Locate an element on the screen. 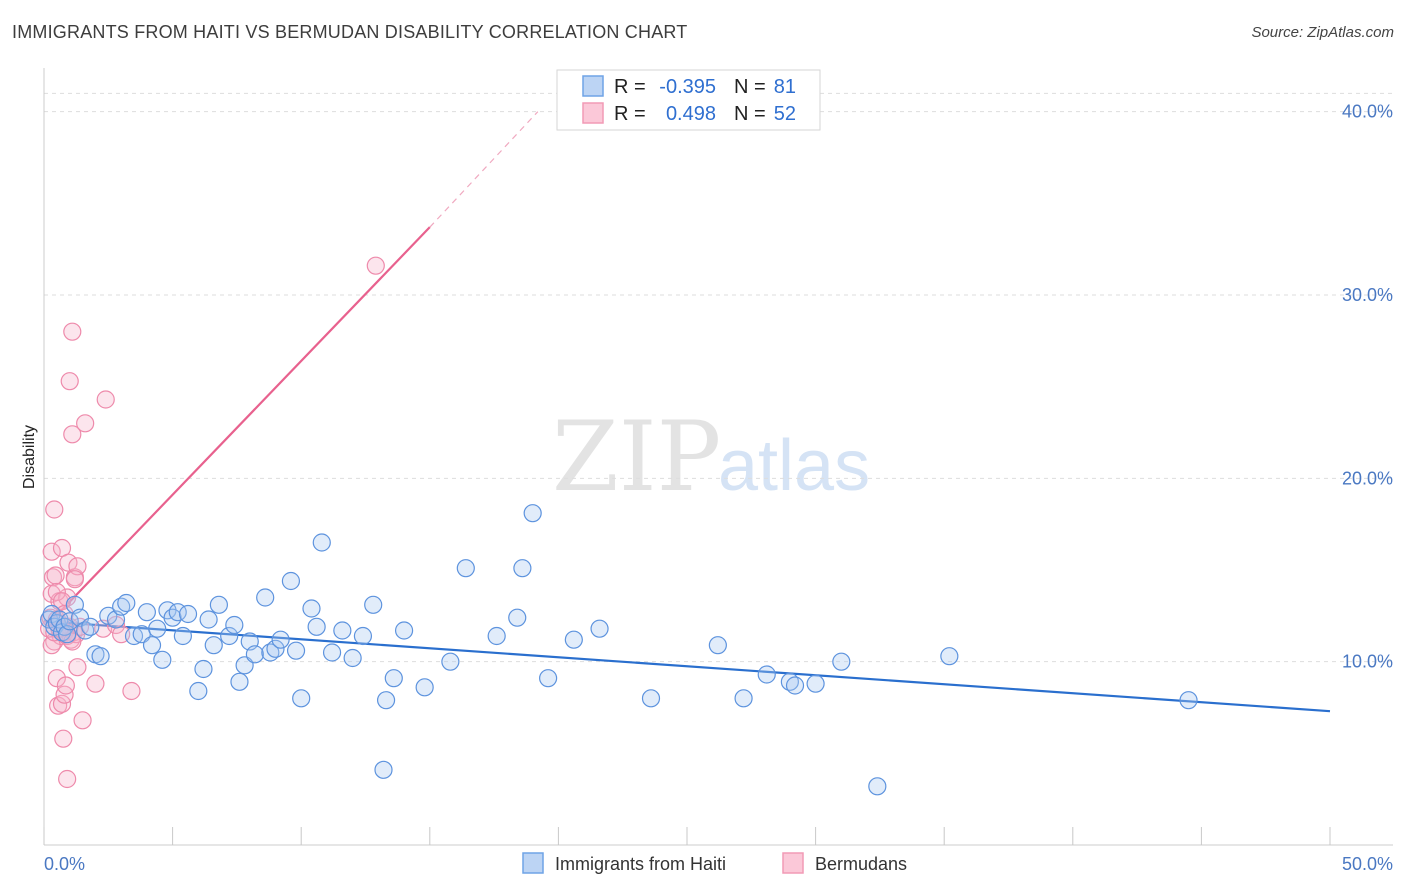 The width and height of the screenshot is (1406, 892). bermudans-points is located at coordinates (212, 522).